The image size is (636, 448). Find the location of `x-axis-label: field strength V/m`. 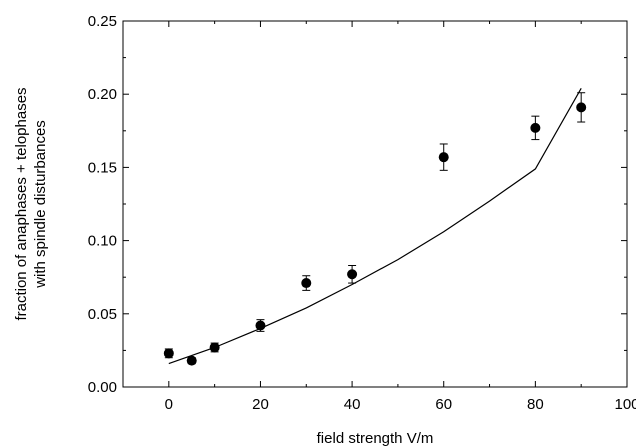

x-axis-label: field strength V/m is located at coordinates (375, 438).